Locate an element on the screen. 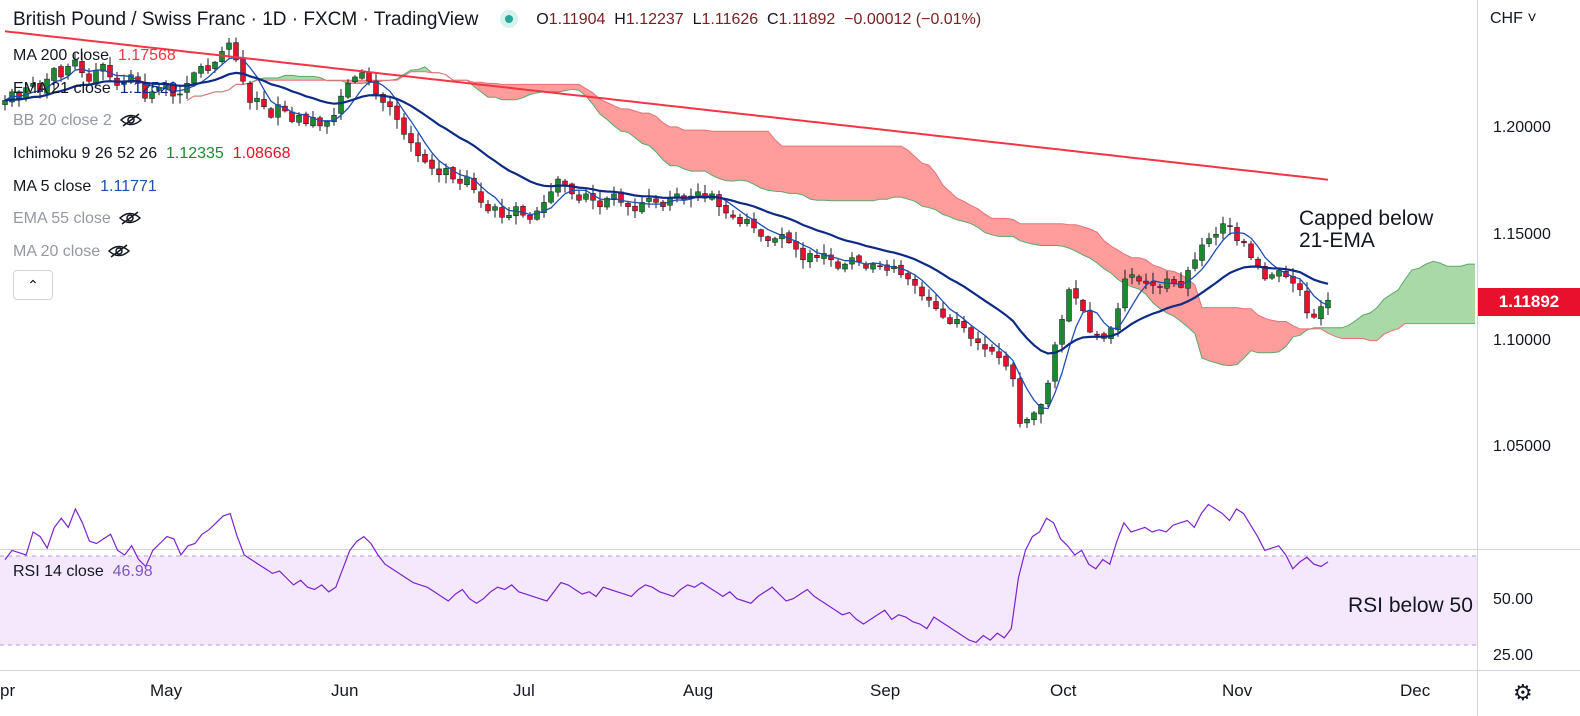  legend-ichimoku: Ichimoku 9 26 52 26 1.12335 1.08668 is located at coordinates (152, 153).